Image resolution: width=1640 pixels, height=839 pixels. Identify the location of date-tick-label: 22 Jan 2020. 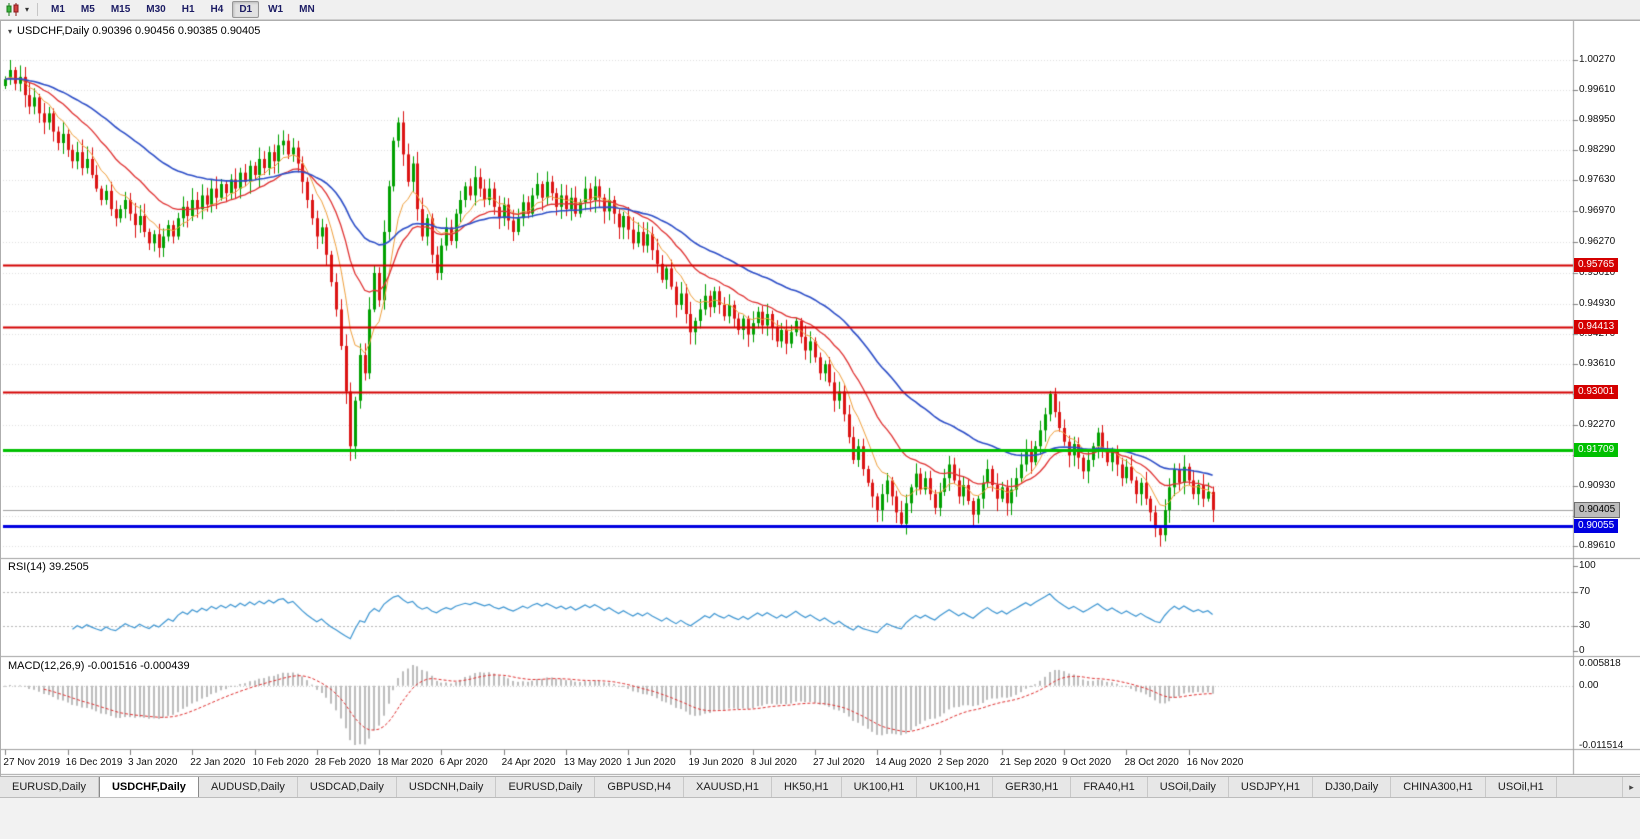
(218, 762).